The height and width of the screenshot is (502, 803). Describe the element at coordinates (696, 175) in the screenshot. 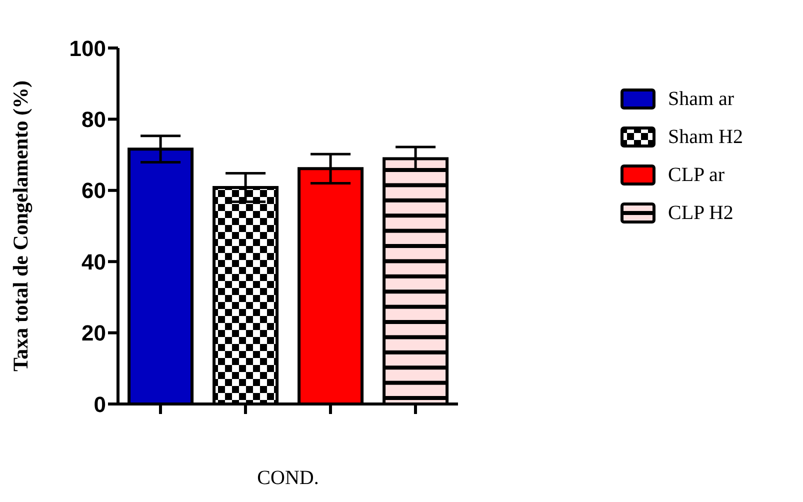

I see `legend-label: CLP ar` at that location.